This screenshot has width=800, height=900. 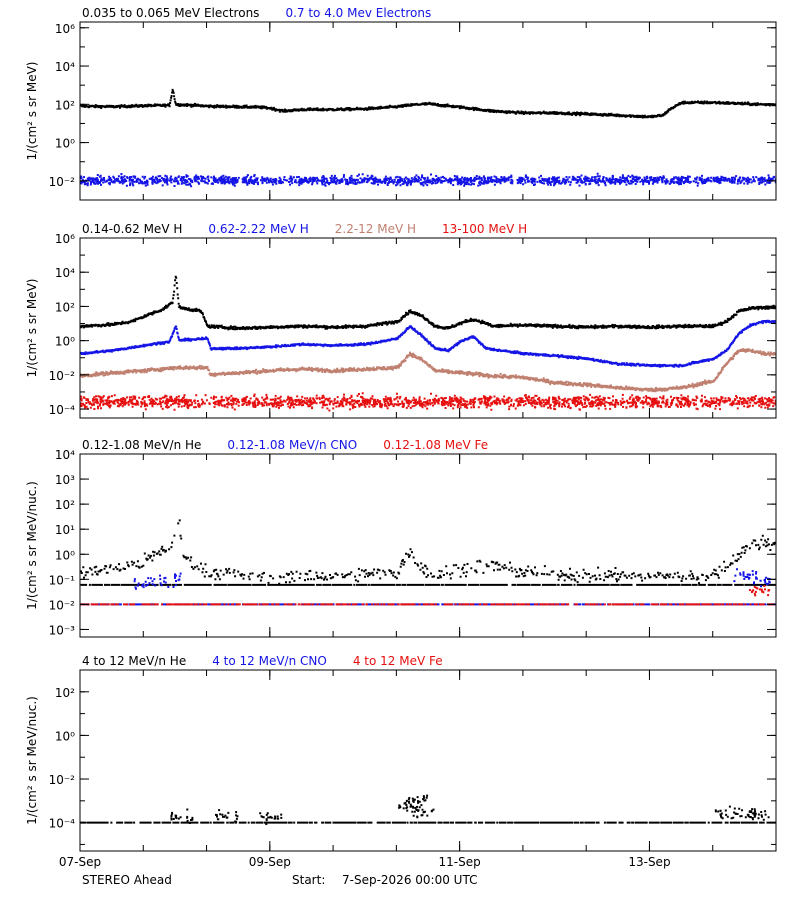 What do you see at coordinates (435, 445) in the screenshot?
I see `legend-entry: 0.12-1.08 MeV Fe` at bounding box center [435, 445].